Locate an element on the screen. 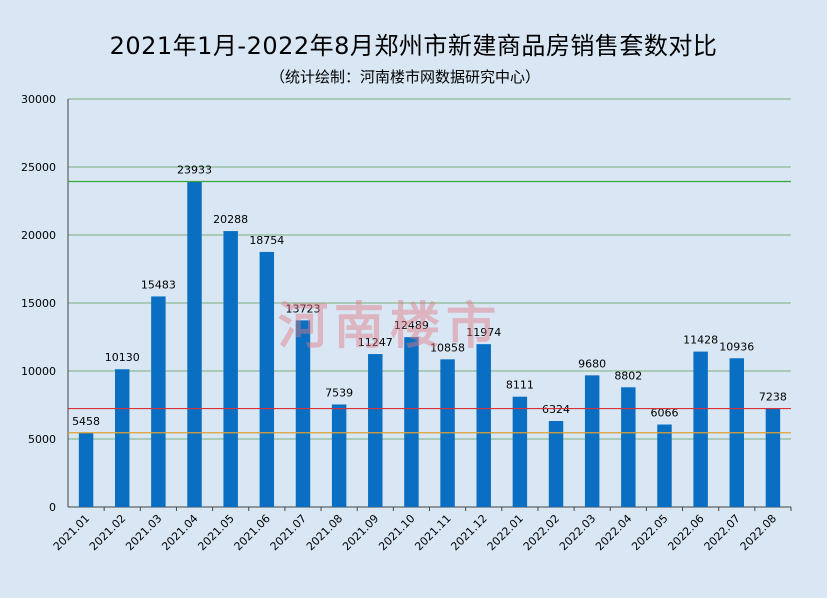  data-label: 9680 is located at coordinates (592, 363).